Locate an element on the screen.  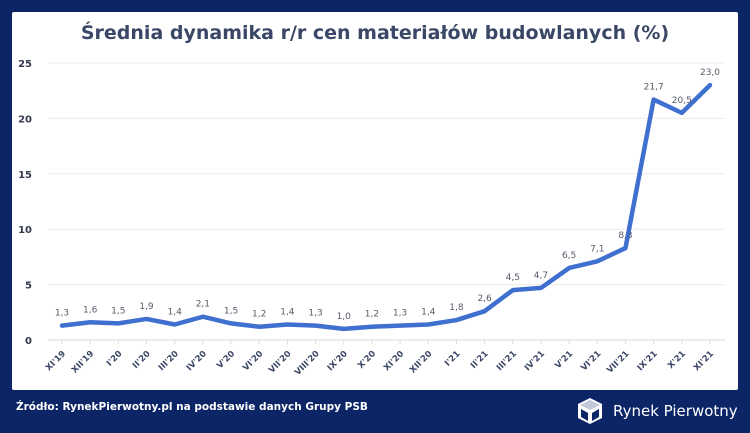
x-tick-label: XII'20 is located at coordinates (421, 362).